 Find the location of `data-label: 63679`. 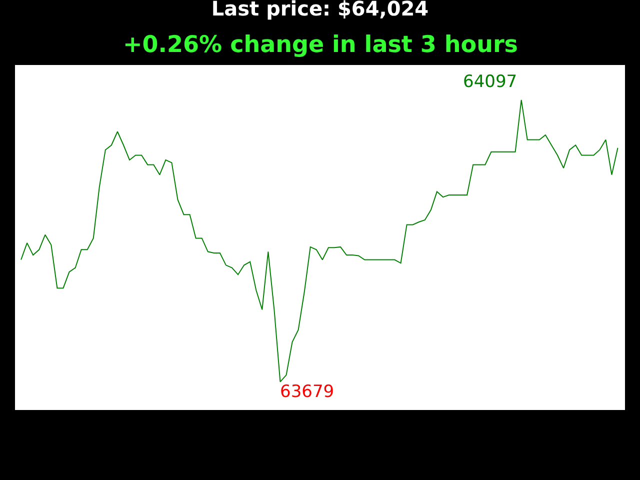

data-label: 63679 is located at coordinates (307, 392).